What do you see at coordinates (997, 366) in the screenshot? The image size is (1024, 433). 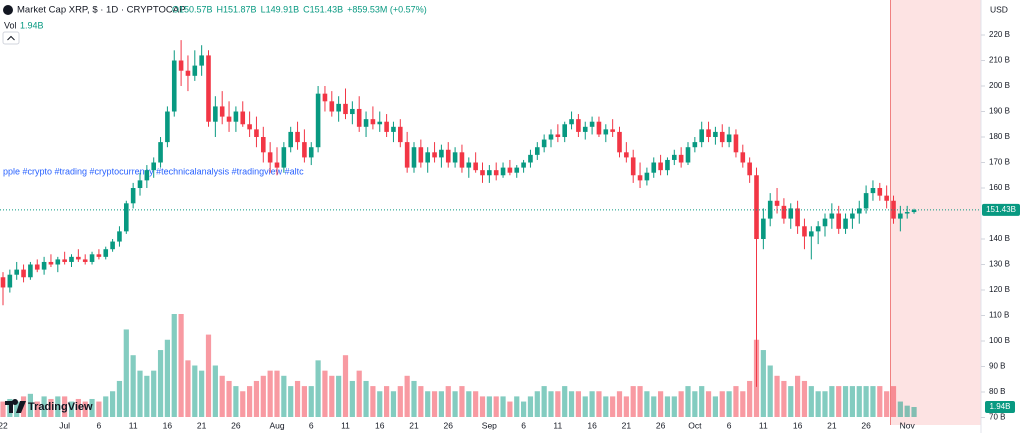 I see `y-tick-label: 90 B` at bounding box center [997, 366].